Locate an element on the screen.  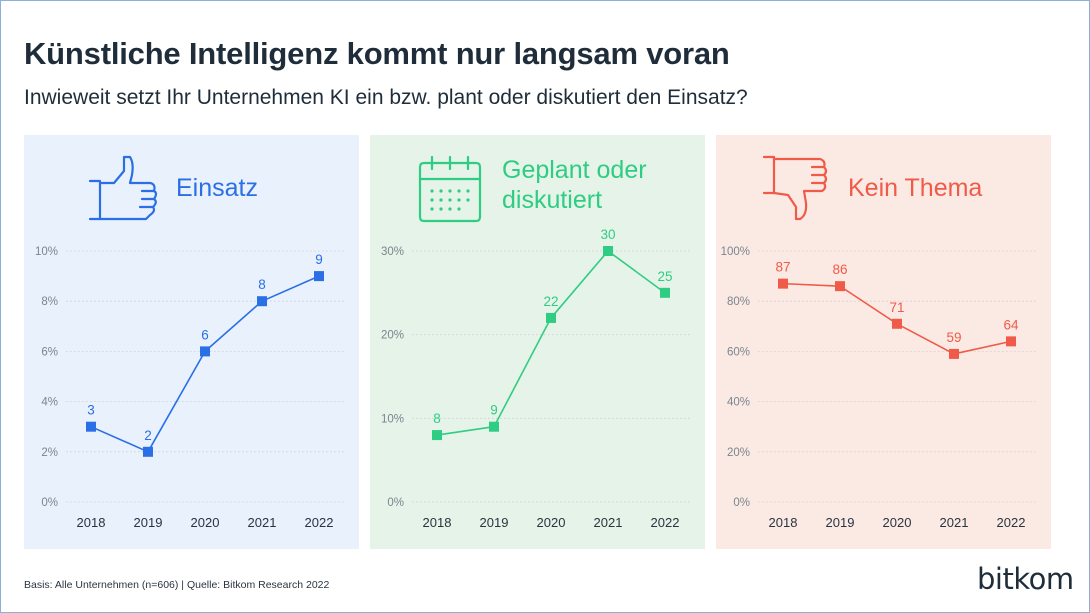
data-label: 25 is located at coordinates (664, 276).